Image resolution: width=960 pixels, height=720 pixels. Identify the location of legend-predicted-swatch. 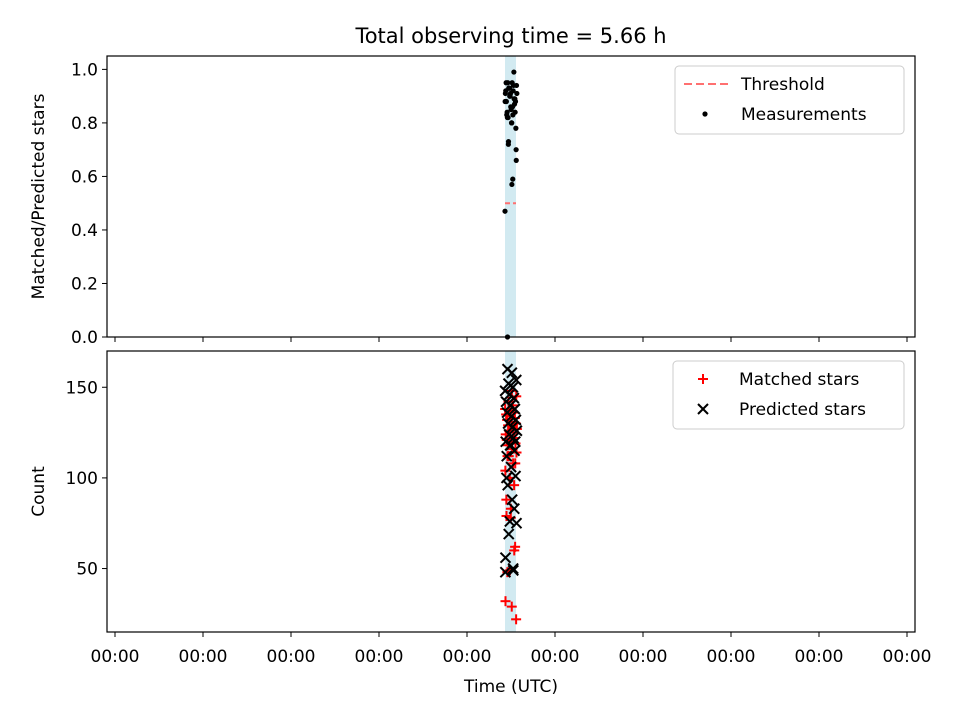
(703, 409).